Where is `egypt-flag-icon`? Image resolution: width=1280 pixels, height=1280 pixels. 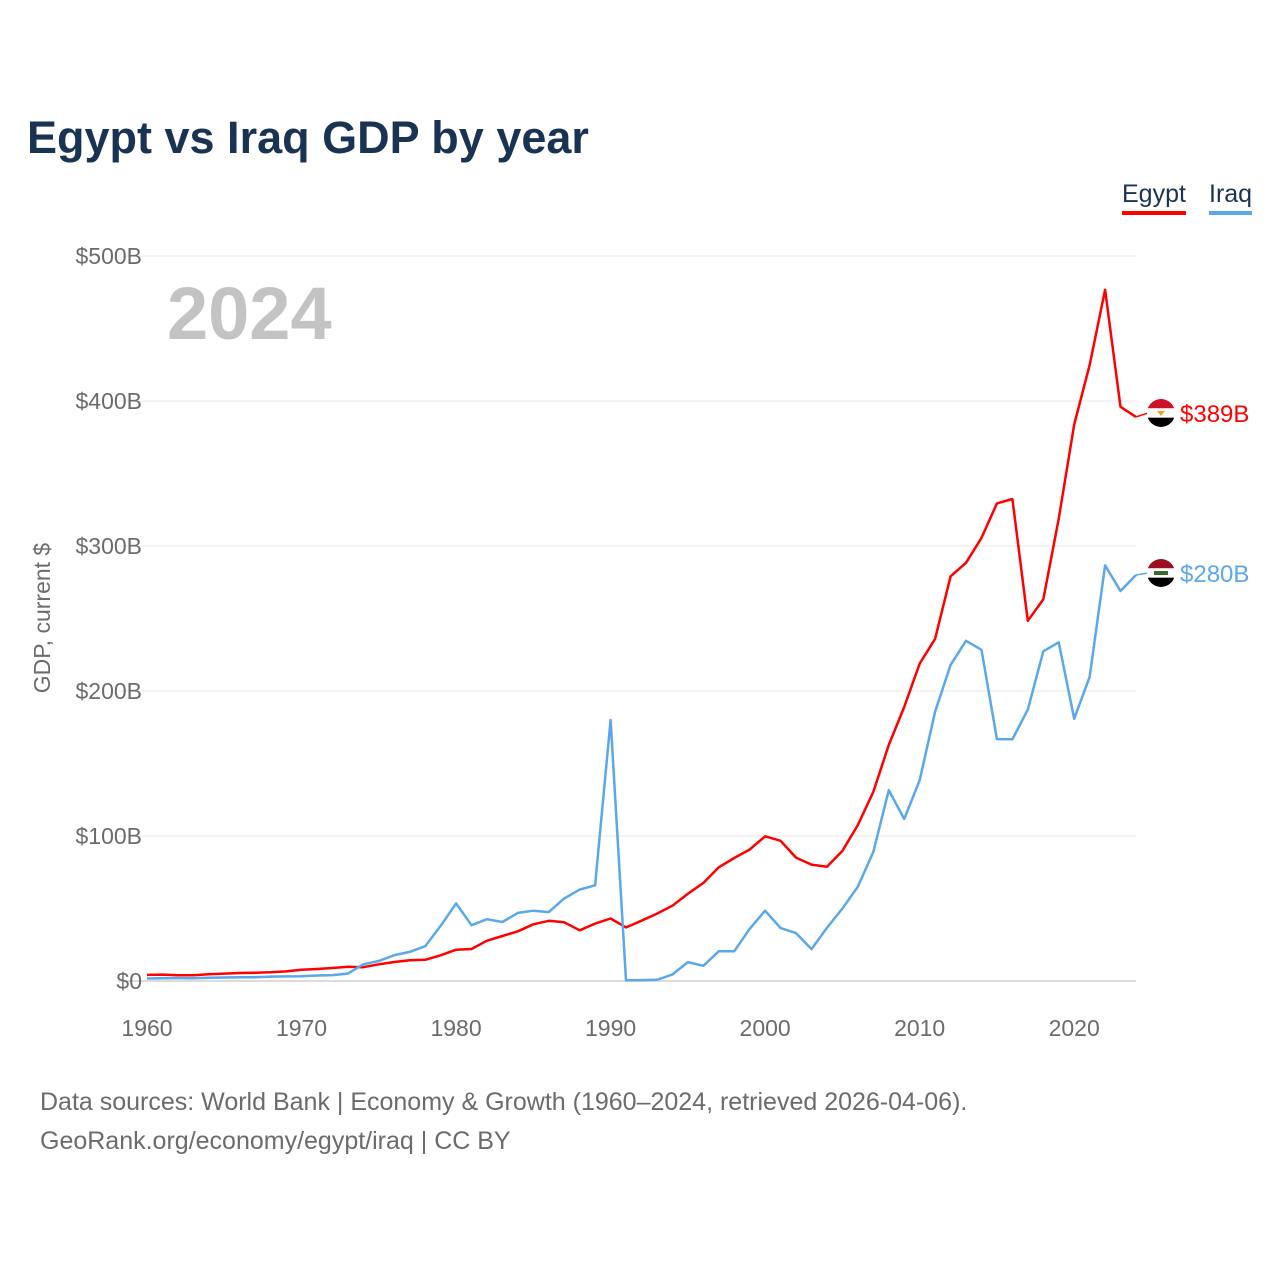 egypt-flag-icon is located at coordinates (1161, 413).